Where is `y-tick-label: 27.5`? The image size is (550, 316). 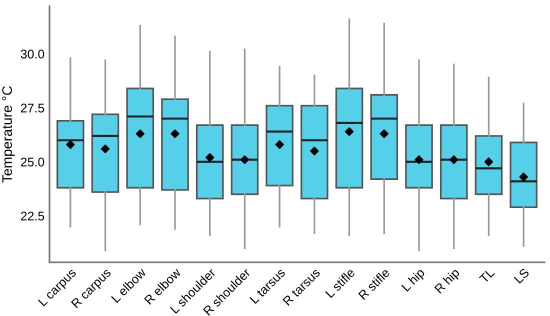
y-tick-label: 27.5 is located at coordinates (32, 108).